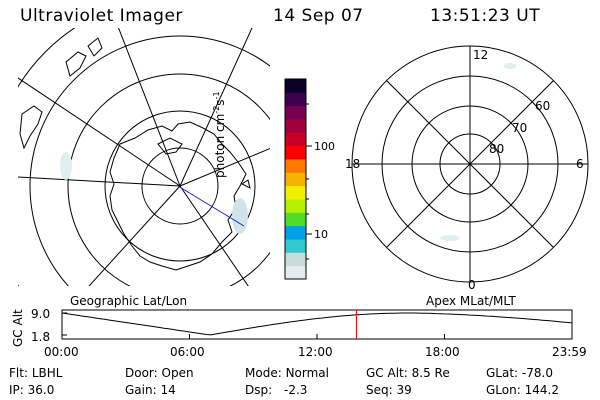 This screenshot has height=400, width=600. What do you see at coordinates (61, 352) in the screenshot?
I see `x-tick-label: 00:00` at bounding box center [61, 352].